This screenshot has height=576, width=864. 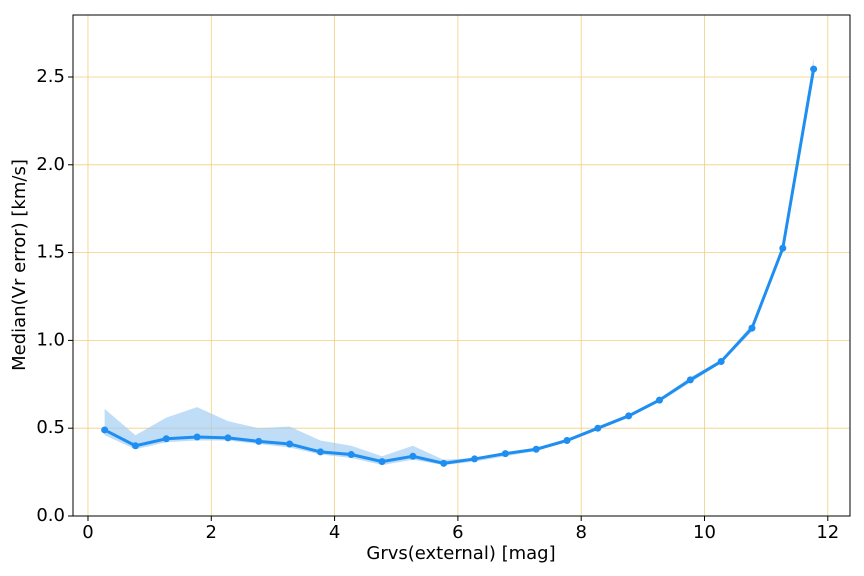 I want to click on y-tick-label: 0.0, so click(x=50, y=515).